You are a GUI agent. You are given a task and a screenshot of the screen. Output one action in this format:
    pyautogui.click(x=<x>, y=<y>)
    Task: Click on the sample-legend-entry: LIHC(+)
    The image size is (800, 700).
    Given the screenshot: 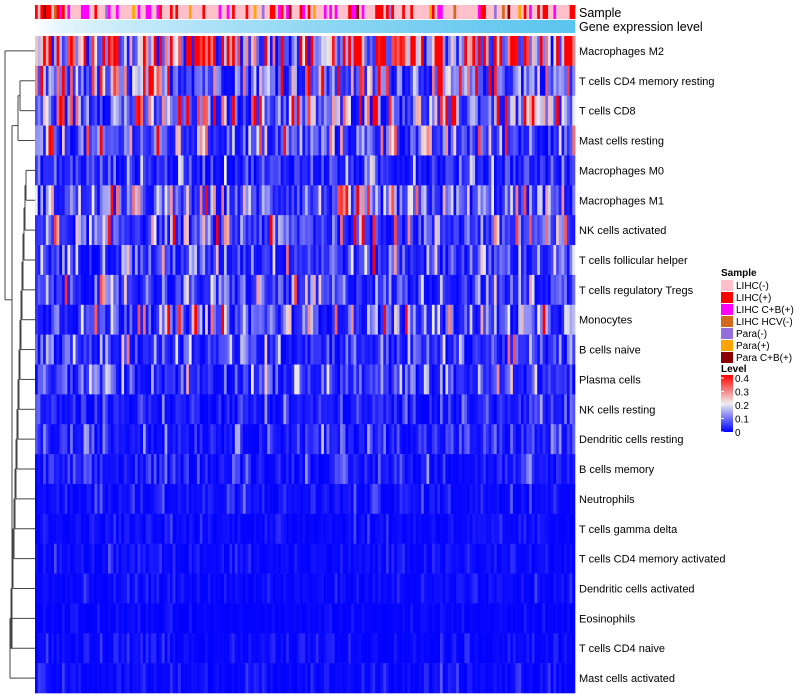 What is the action you would take?
    pyautogui.click(x=746, y=298)
    